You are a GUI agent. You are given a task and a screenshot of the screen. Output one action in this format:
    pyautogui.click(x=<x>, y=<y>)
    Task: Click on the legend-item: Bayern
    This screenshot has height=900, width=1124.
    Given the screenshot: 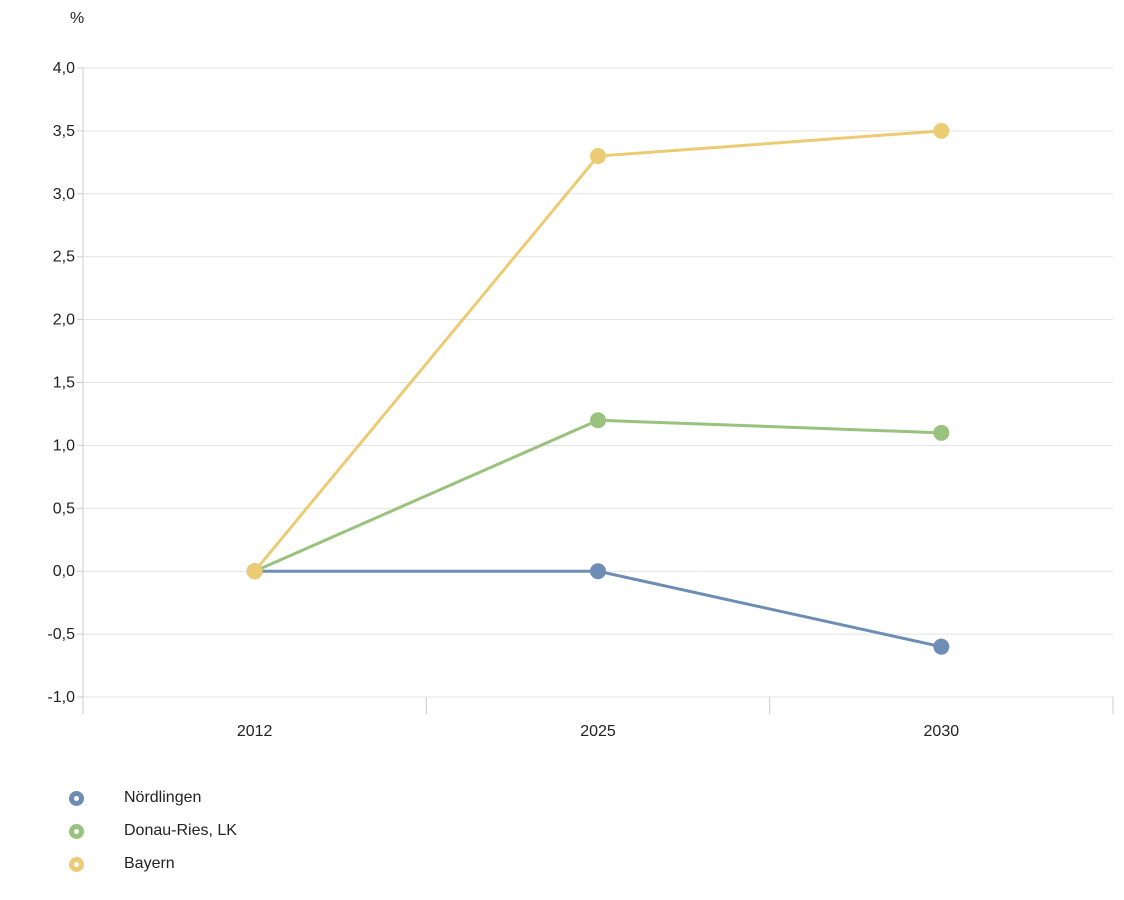 What is the action you would take?
    pyautogui.click(x=152, y=864)
    